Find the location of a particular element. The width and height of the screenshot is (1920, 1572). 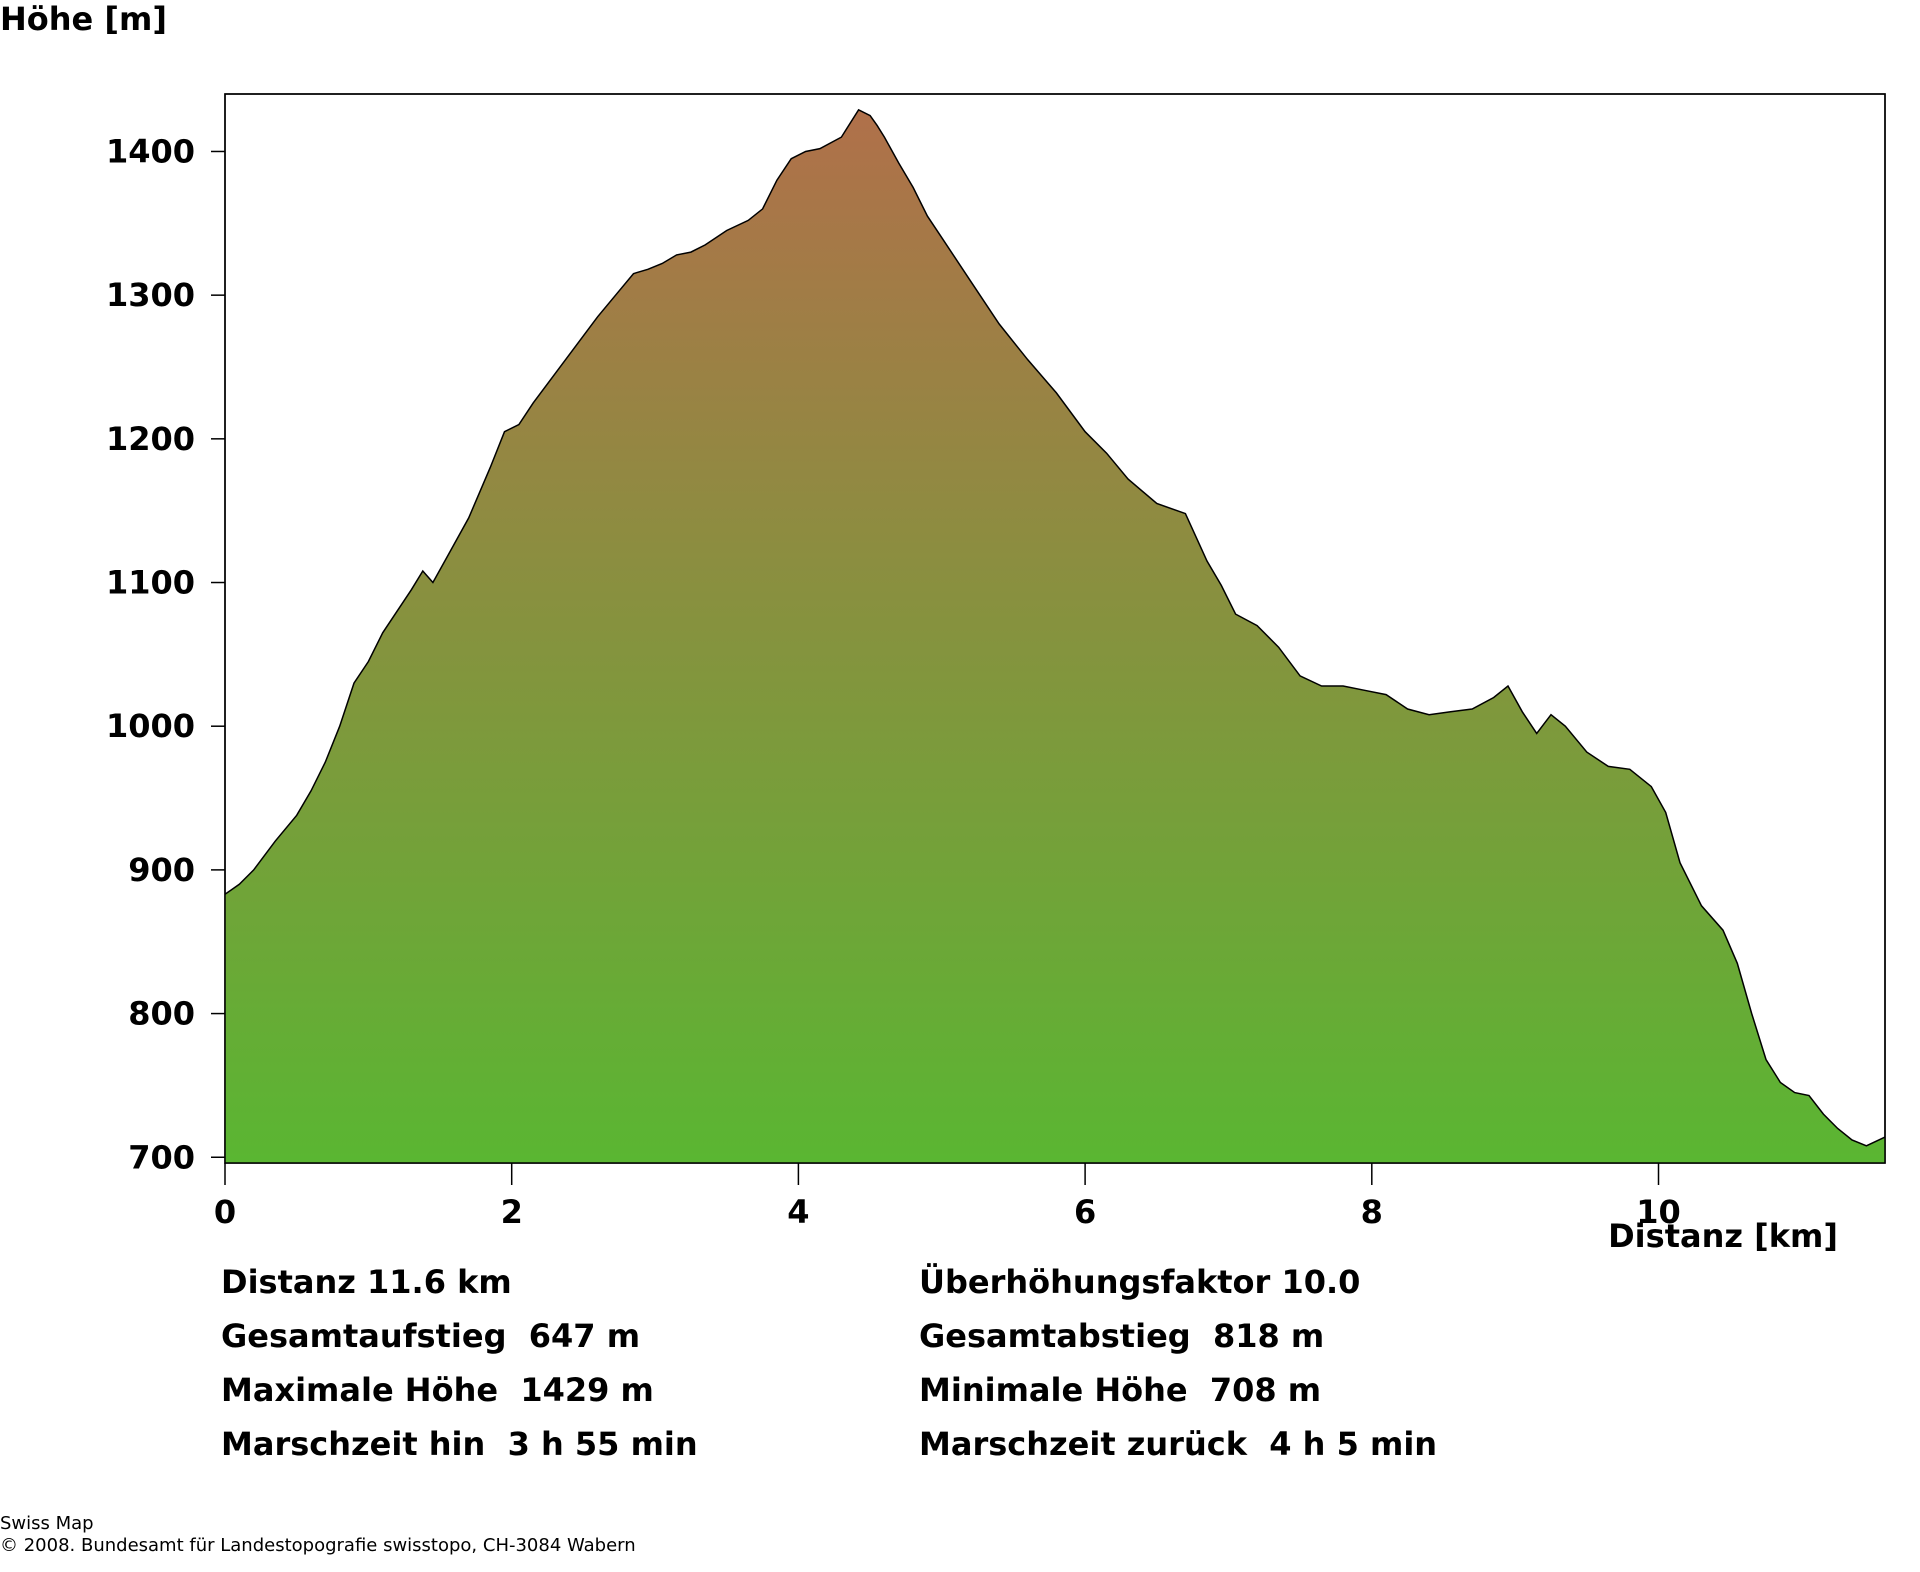

y-tick-label: 800 is located at coordinates (161, 1014).